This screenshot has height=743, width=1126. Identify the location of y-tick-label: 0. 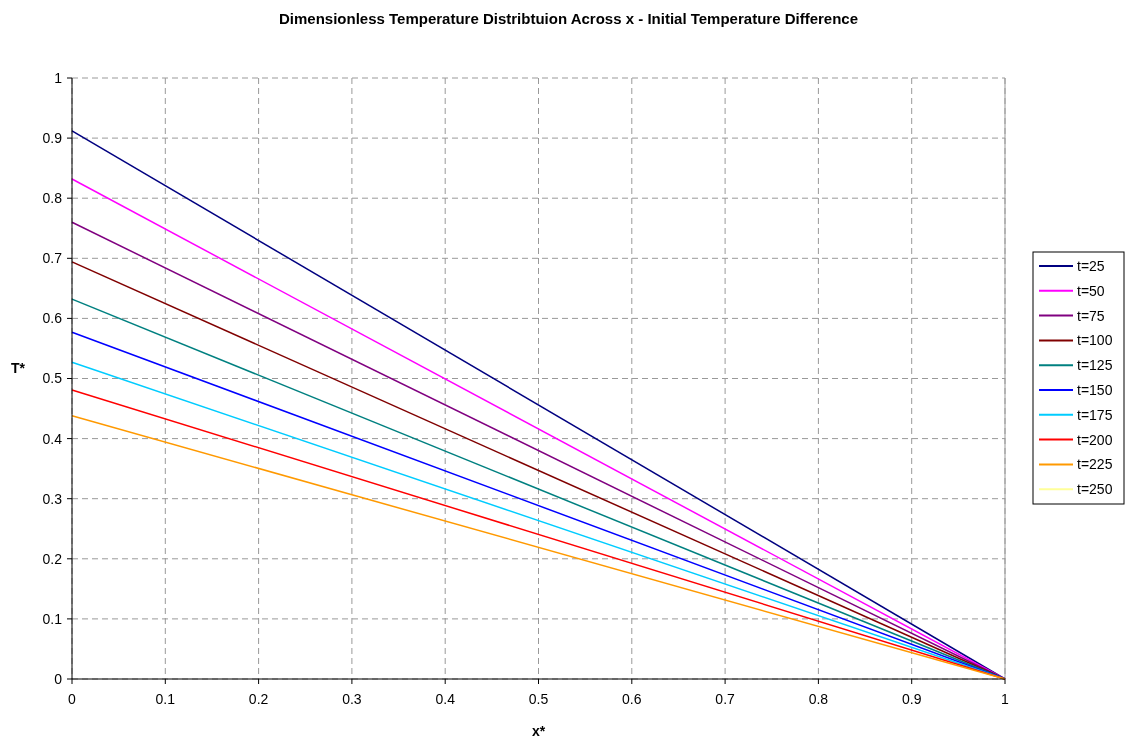
(58, 678).